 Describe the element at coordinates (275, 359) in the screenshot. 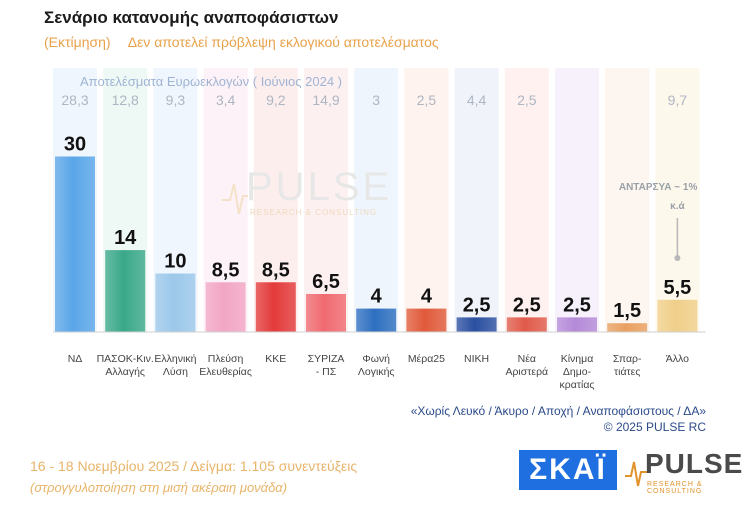

I see `category-label: ΚΚΕ` at that location.